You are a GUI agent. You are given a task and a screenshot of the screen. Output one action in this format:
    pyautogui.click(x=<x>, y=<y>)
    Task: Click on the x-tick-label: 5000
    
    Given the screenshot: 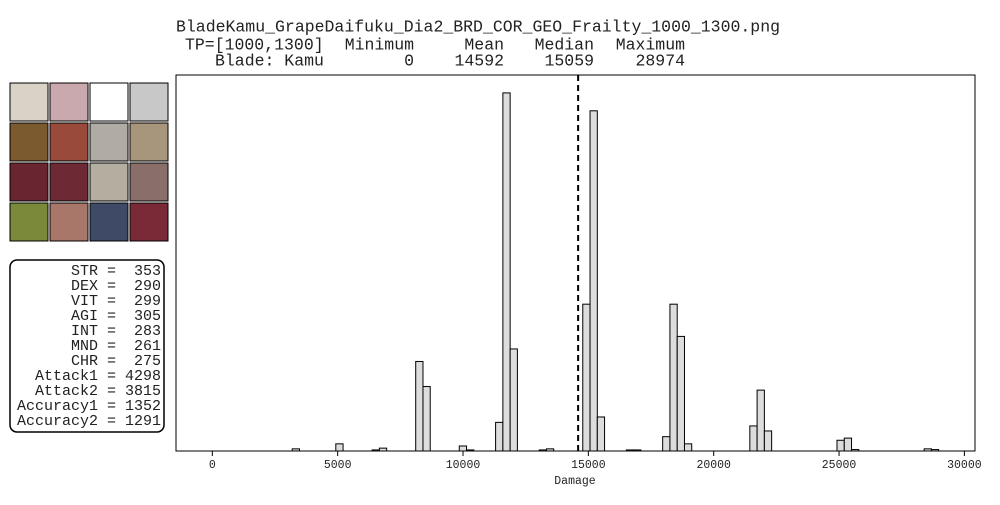 What is the action you would take?
    pyautogui.click(x=338, y=465)
    